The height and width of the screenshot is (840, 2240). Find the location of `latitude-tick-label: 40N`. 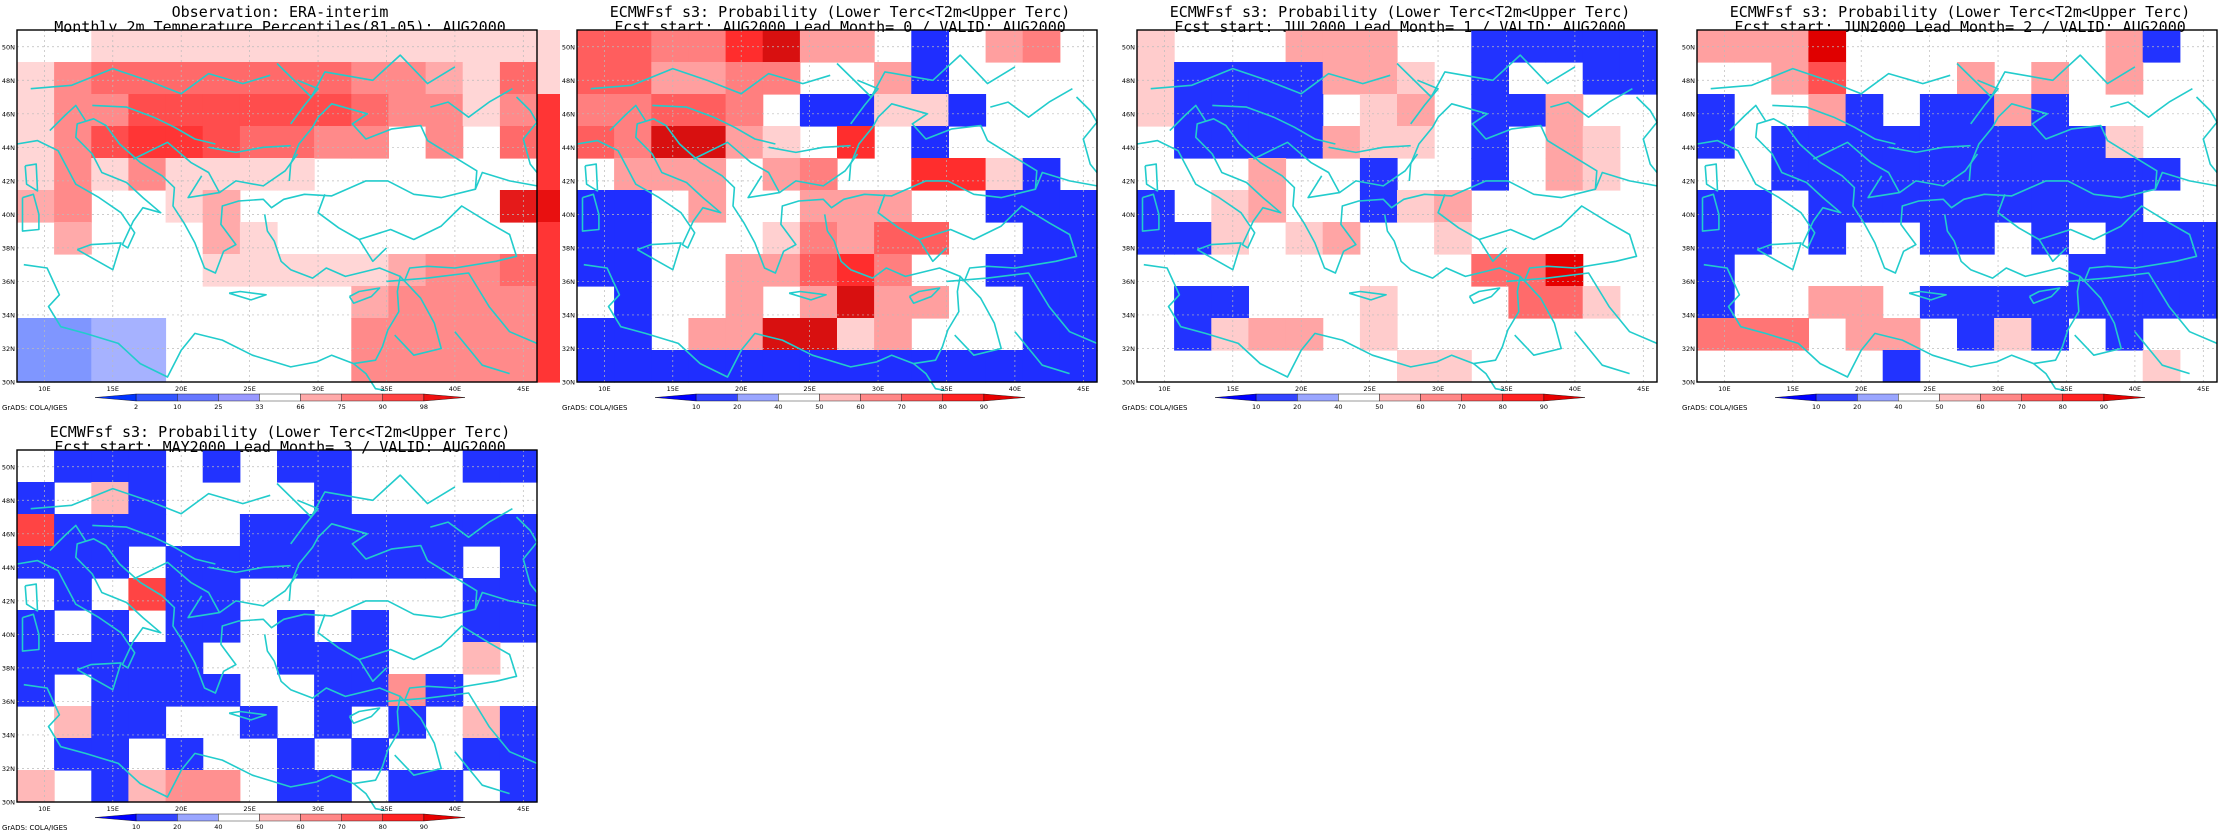

latitude-tick-label: 40N is located at coordinates (1128, 215).